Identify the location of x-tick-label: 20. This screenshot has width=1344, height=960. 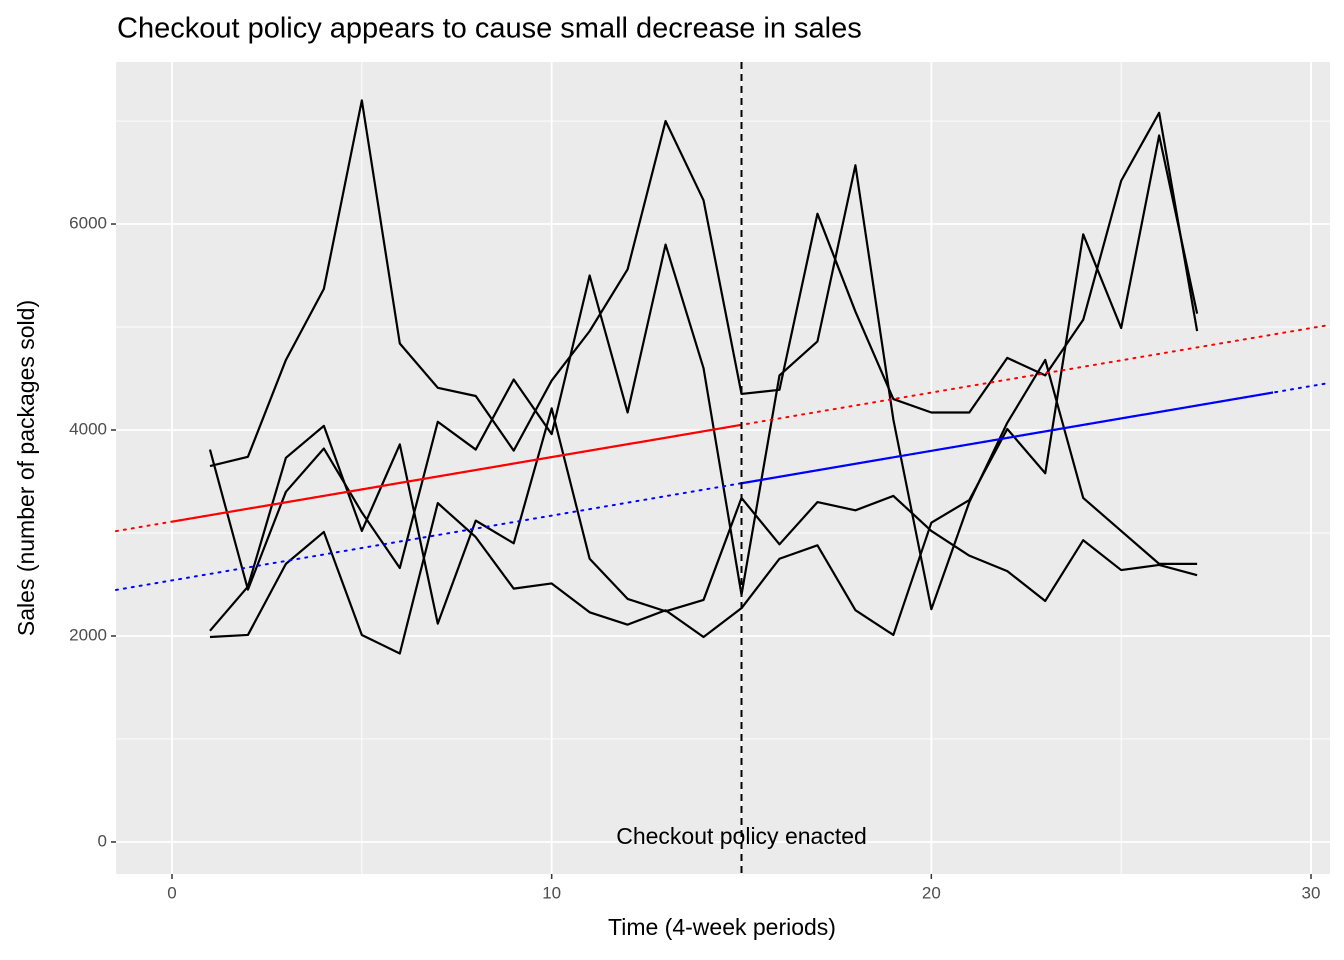
(931, 892).